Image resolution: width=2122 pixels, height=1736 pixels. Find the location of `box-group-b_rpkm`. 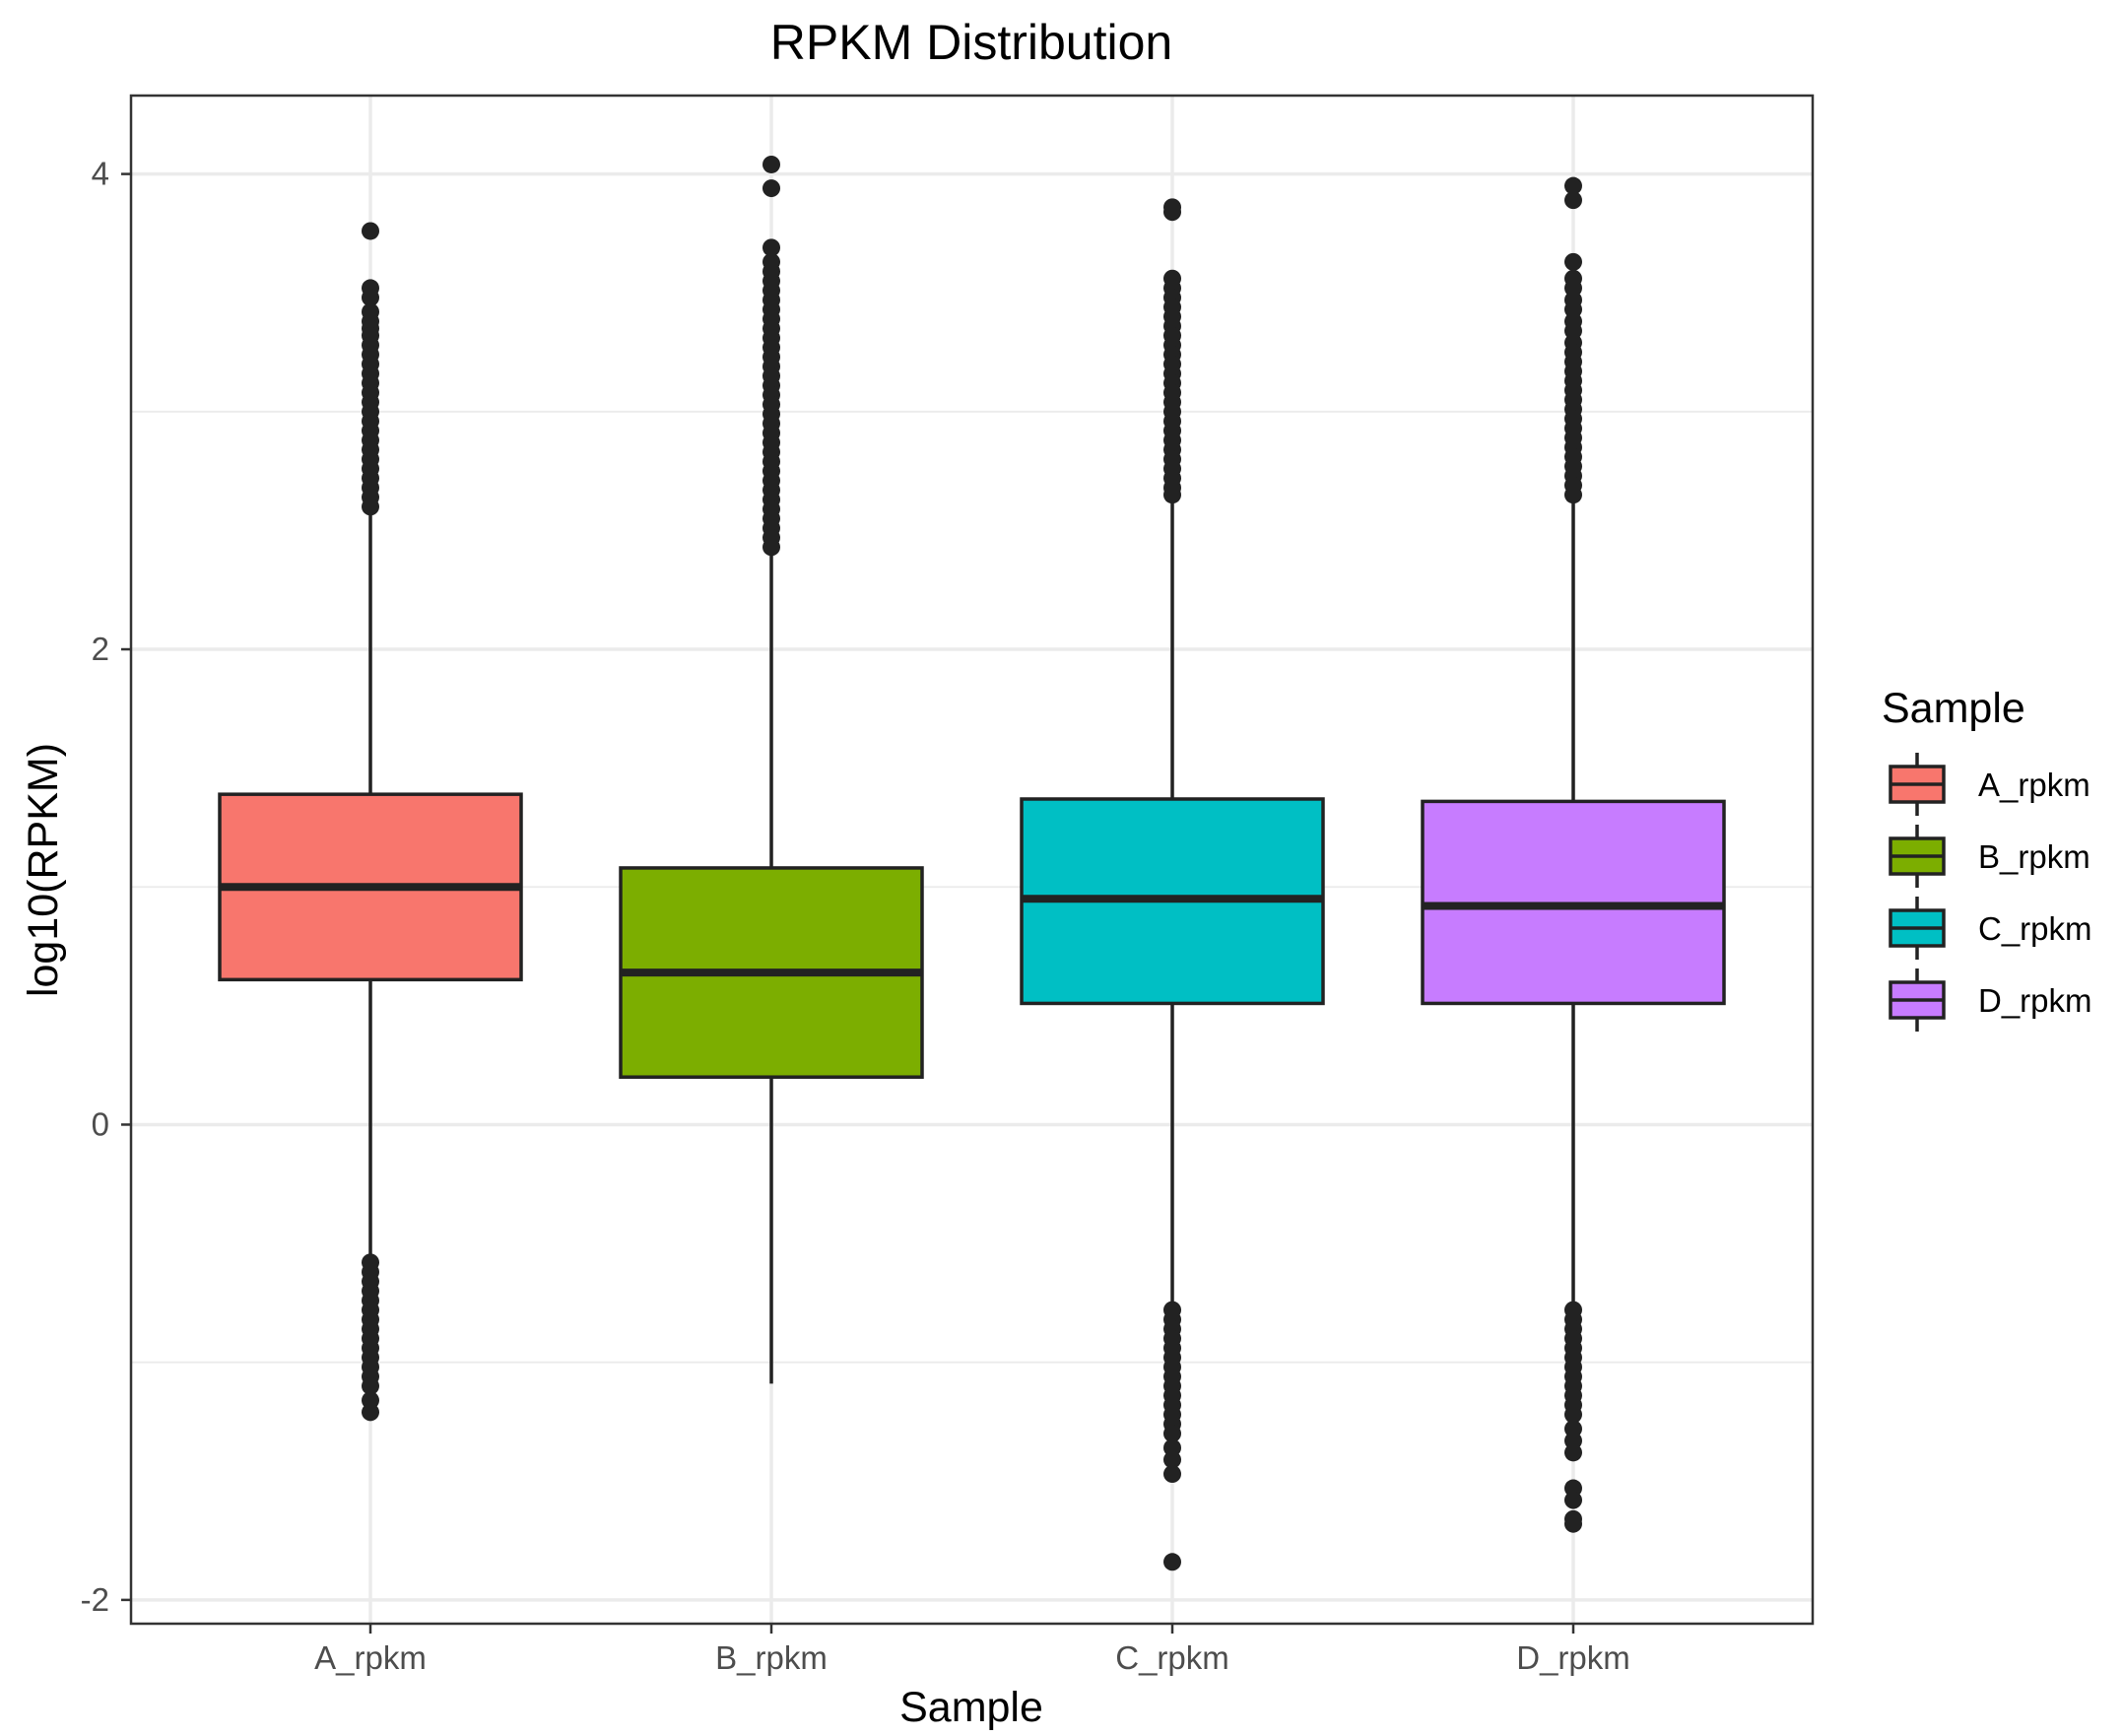

box-group-b_rpkm is located at coordinates (771, 769).